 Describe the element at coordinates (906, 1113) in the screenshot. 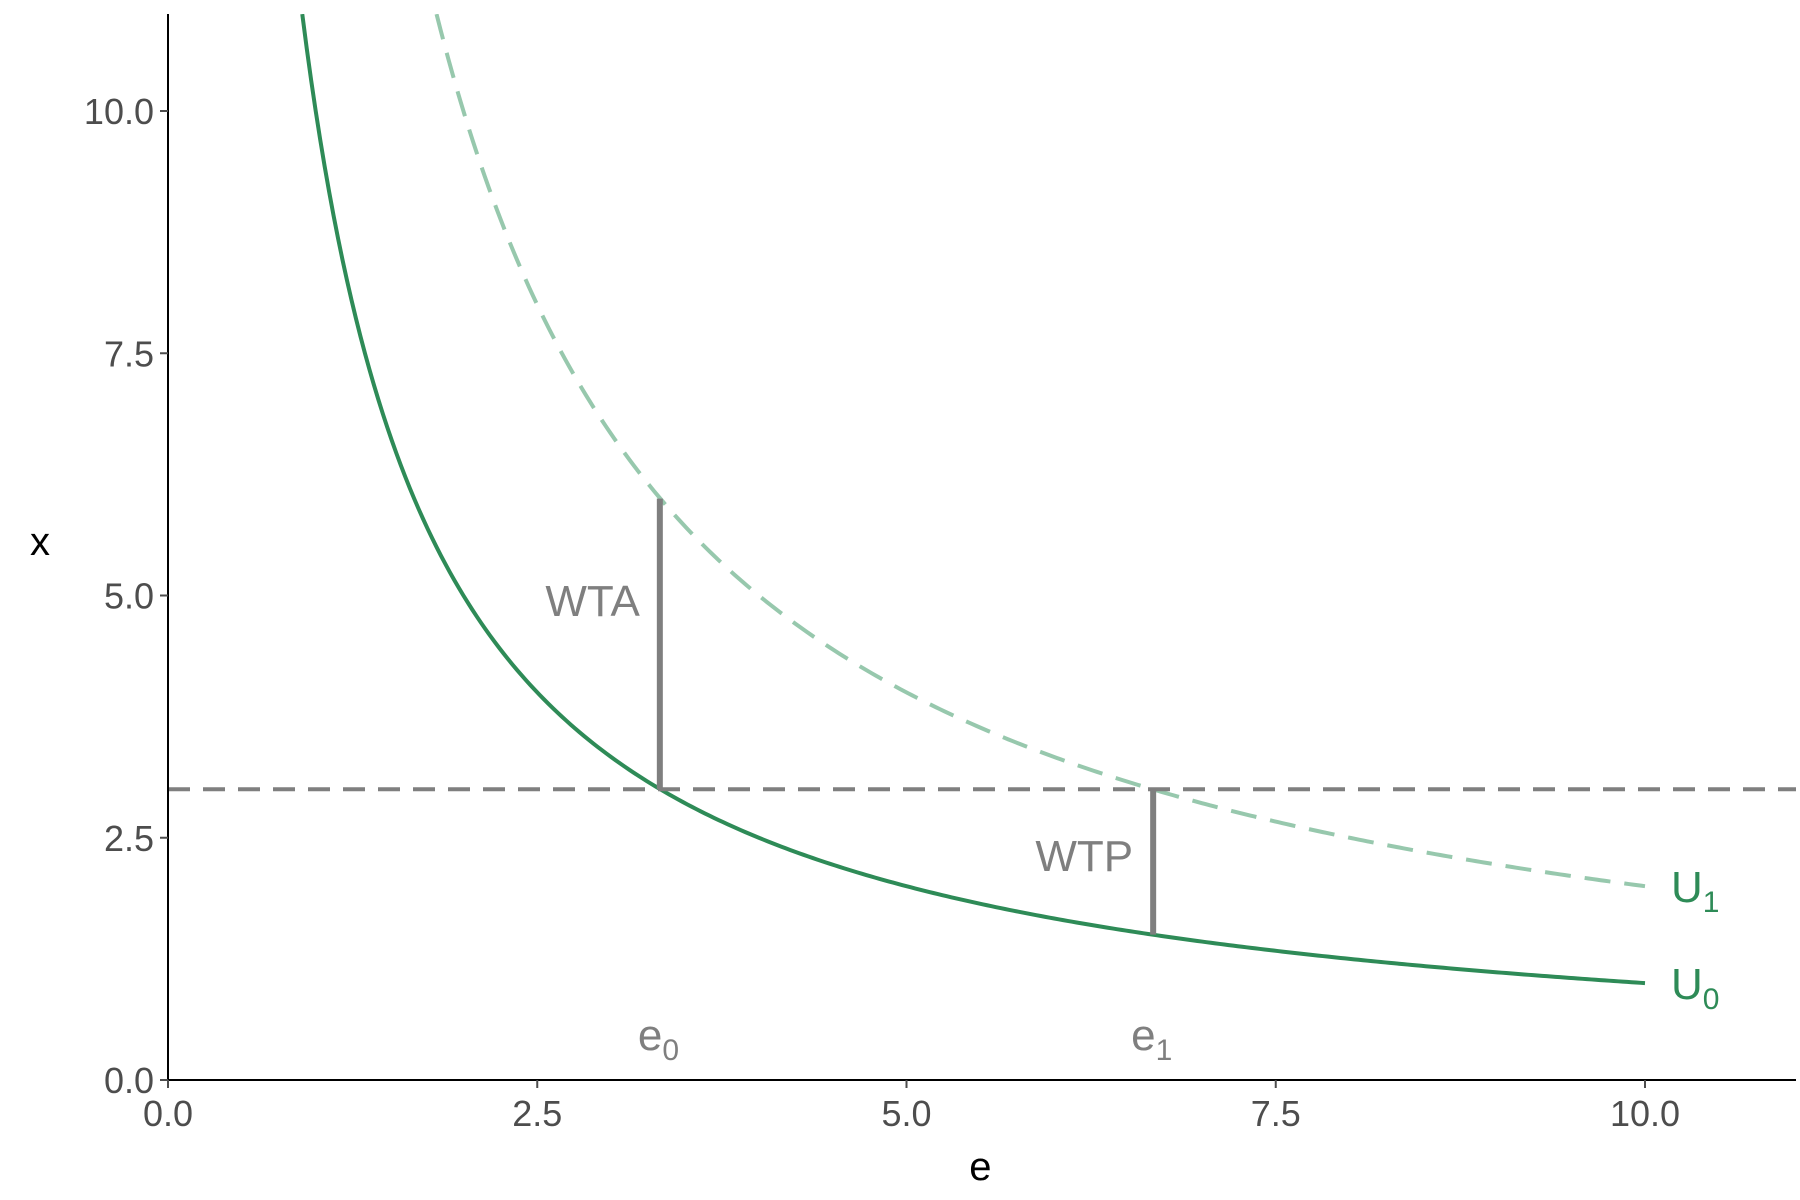

I see `x-tick-label: 5.0` at that location.